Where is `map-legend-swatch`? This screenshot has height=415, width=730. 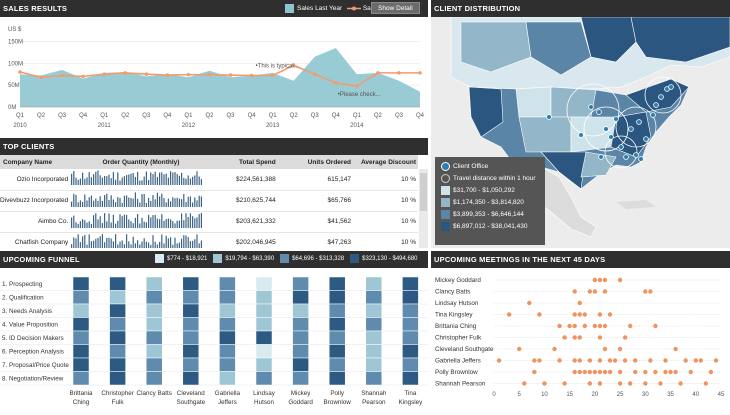 map-legend-swatch is located at coordinates (445, 214).